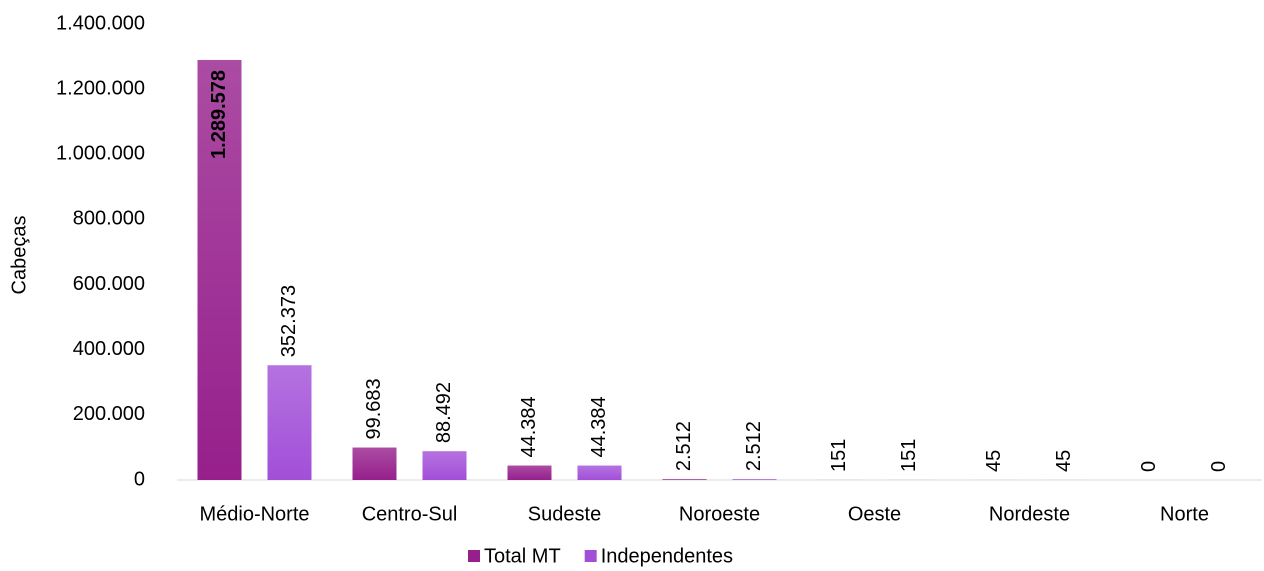 This screenshot has width=1264, height=571. Describe the element at coordinates (19, 255) in the screenshot. I see `y-axis-label: Cabeças` at that location.